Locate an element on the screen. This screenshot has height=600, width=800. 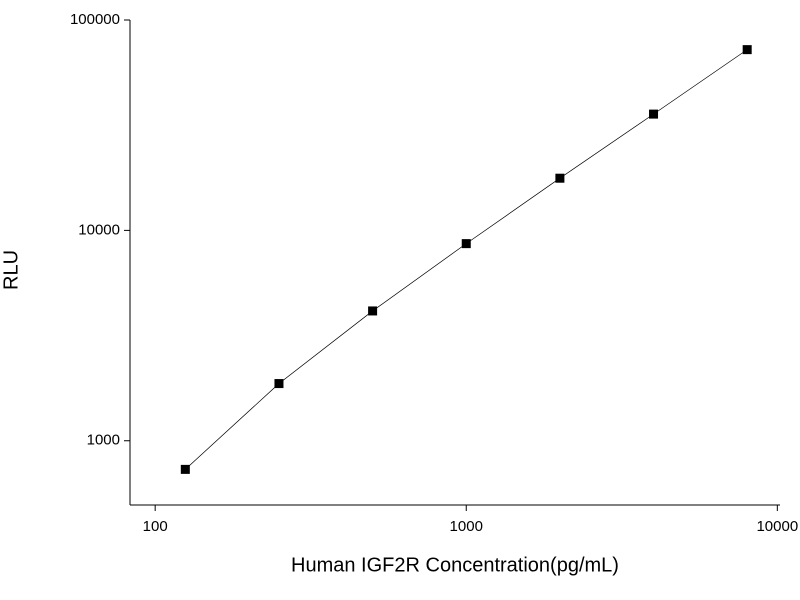
x-axis-title: Human IGF2R Concentration(pg/mL) is located at coordinates (455, 565).